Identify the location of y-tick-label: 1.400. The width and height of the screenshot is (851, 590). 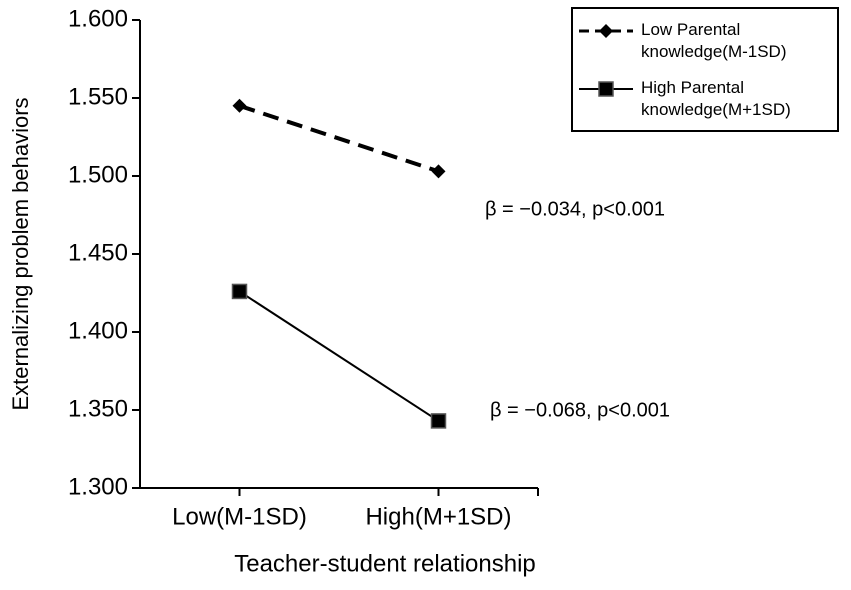
(98, 330).